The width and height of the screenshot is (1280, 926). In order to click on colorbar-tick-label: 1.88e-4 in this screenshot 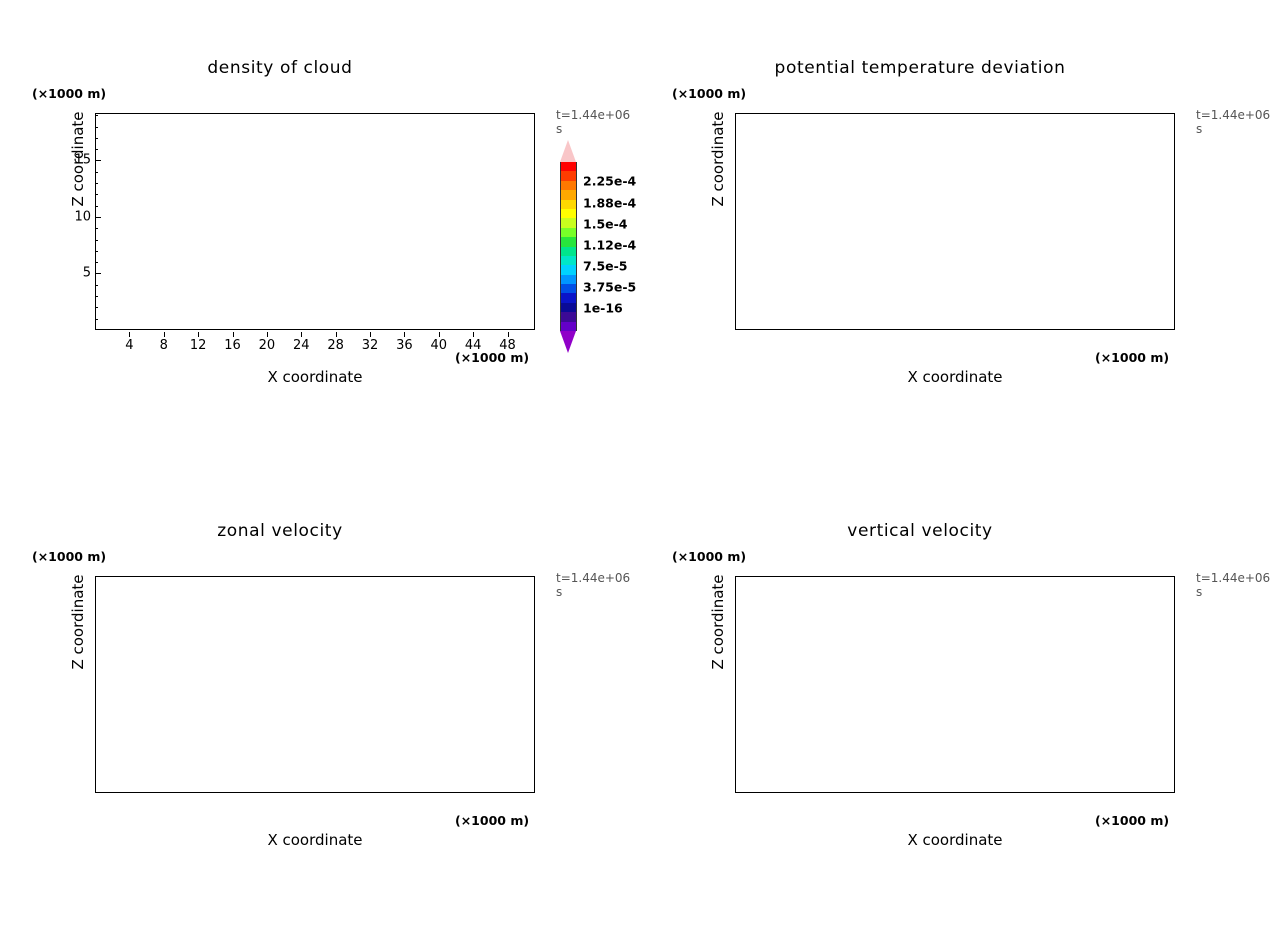, I will do `click(610, 203)`.